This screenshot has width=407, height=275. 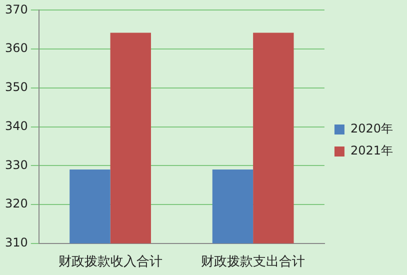 I want to click on y-tick-label: 310, so click(x=16, y=243).